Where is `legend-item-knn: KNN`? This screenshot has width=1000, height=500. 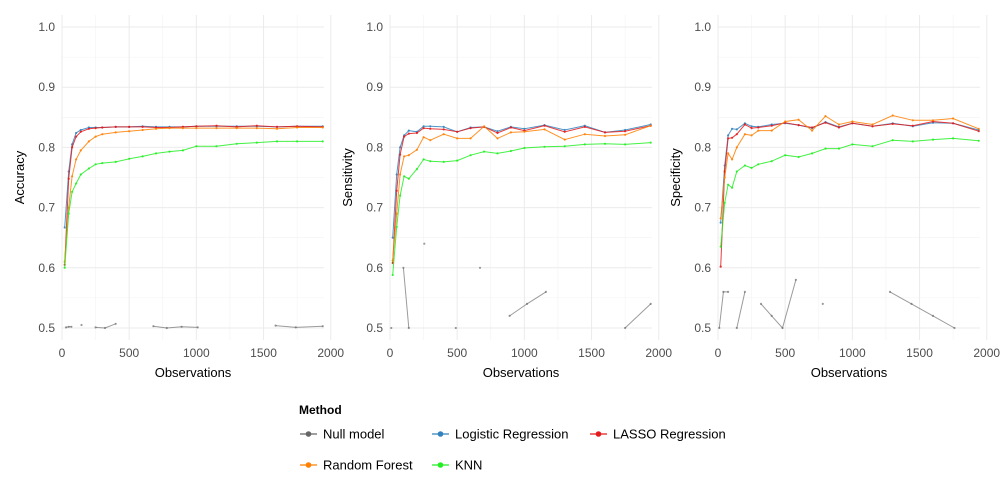
legend-item-knn: KNN is located at coordinates (457, 465).